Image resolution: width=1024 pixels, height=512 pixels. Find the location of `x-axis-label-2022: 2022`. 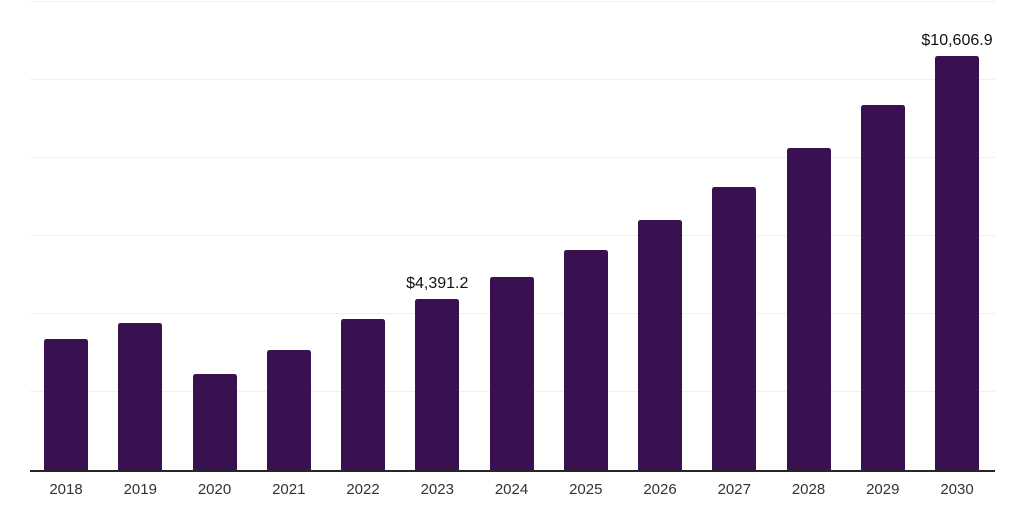

x-axis-label-2022: 2022 is located at coordinates (363, 489).